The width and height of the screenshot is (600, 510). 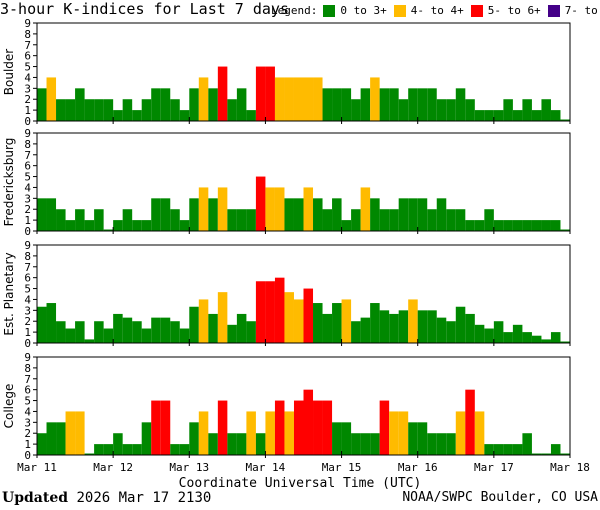 What do you see at coordinates (582, 10) in the screenshot?
I see `legend-text-7-9: 7- to 9` at bounding box center [582, 10].